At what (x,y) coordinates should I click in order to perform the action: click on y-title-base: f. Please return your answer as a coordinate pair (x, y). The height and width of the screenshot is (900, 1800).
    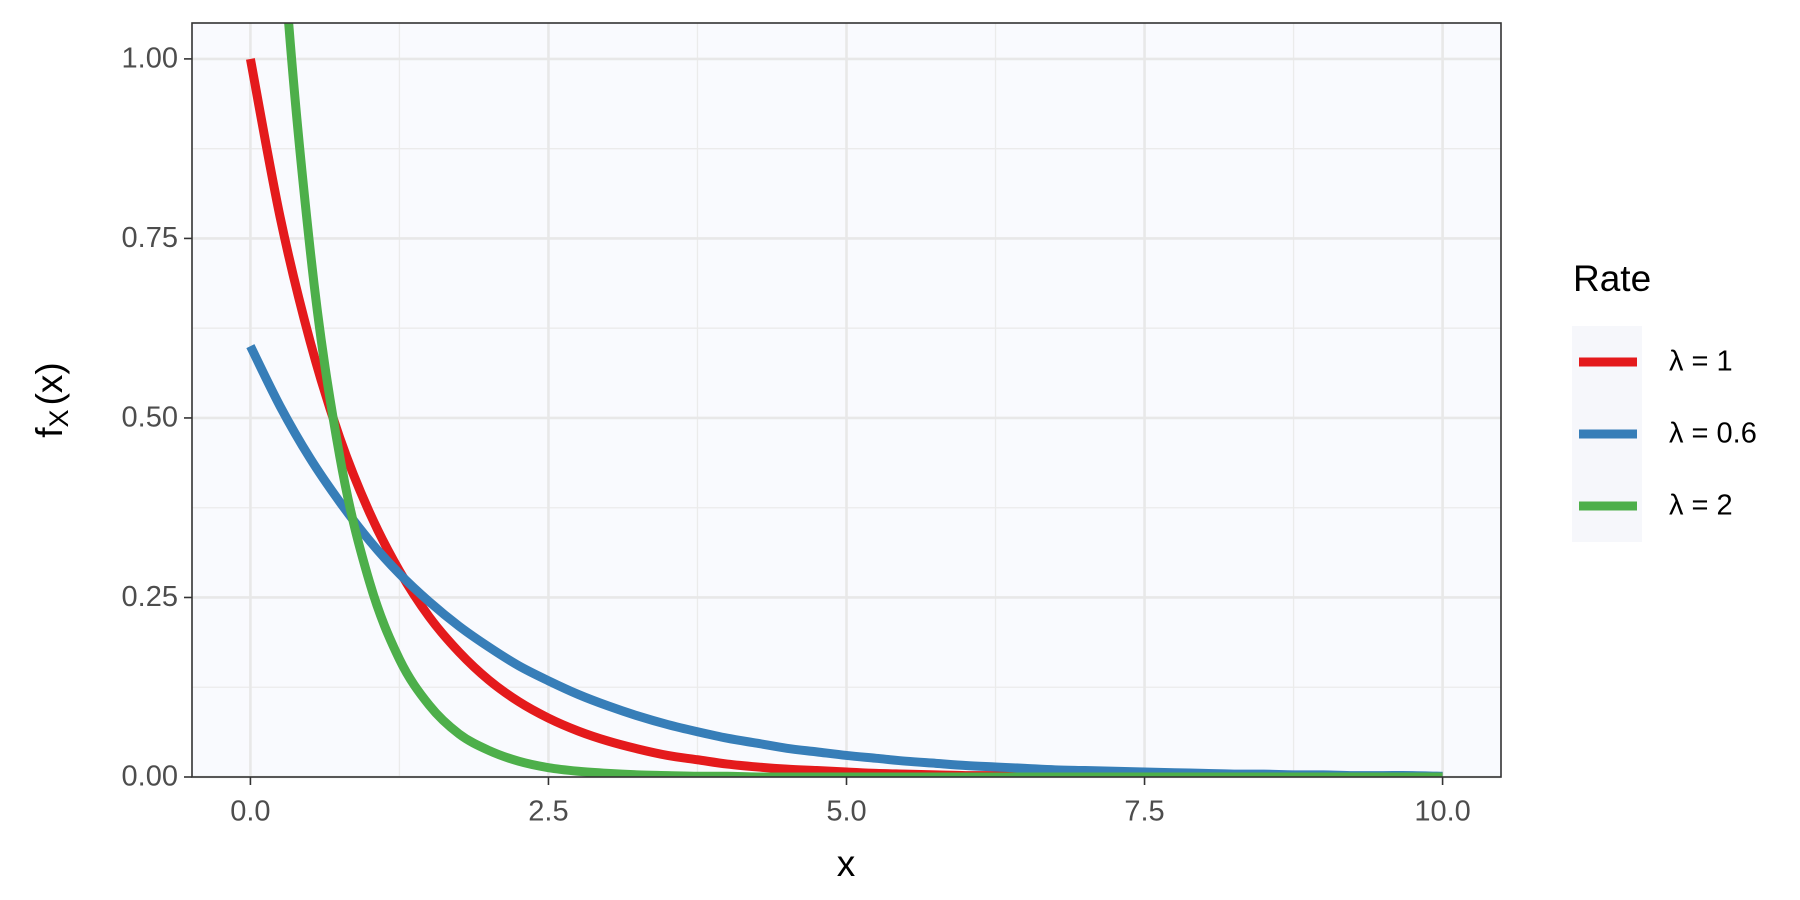
    Looking at the image, I should click on (49, 432).